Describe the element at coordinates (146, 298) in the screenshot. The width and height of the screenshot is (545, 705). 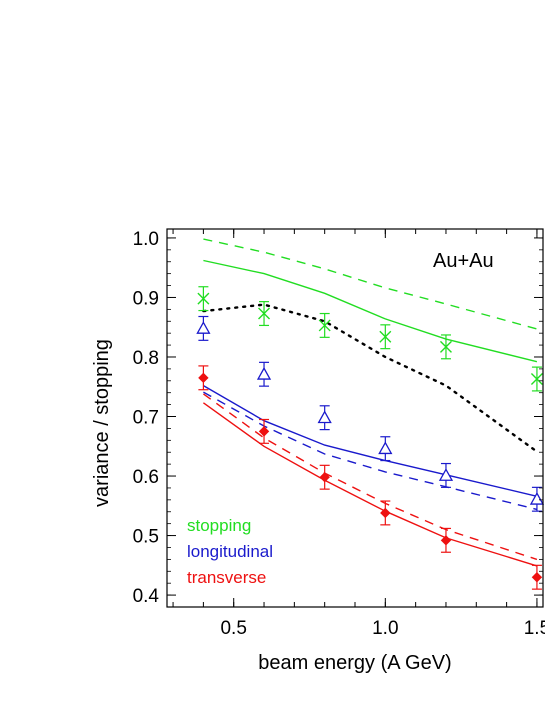
I see `y-tick-label: 0.9` at that location.